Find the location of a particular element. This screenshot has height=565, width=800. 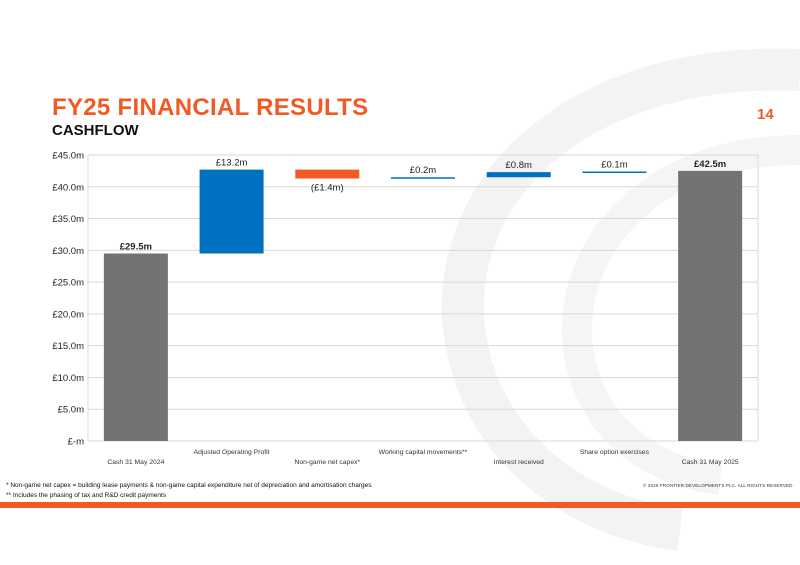

data-label: £42.5m is located at coordinates (710, 164).